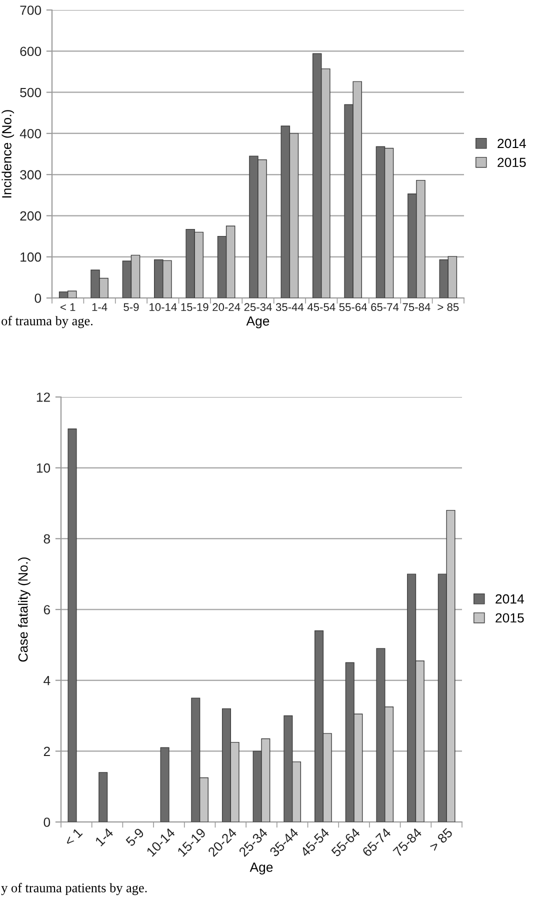  Describe the element at coordinates (43, 397) in the screenshot. I see `y-tick-label: 12` at that location.